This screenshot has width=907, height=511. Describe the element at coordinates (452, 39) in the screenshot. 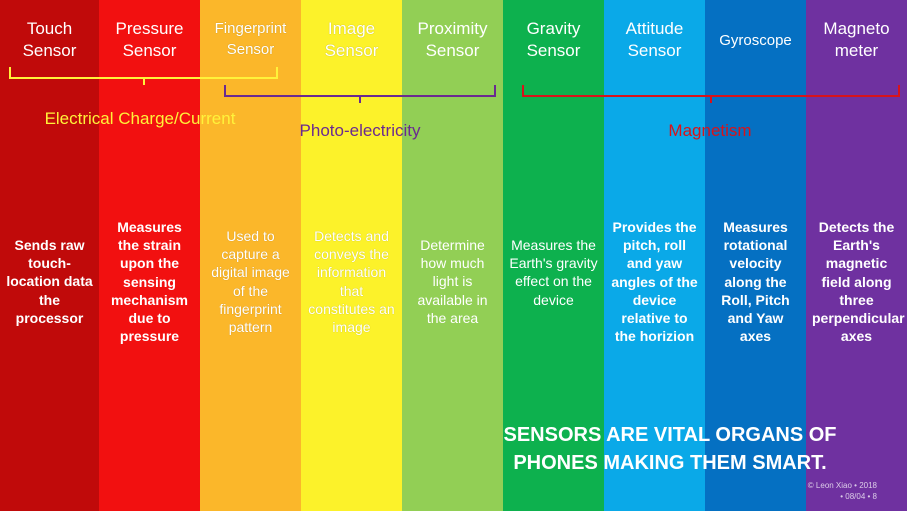

I see `column-title: Proximity Sensor` at that location.